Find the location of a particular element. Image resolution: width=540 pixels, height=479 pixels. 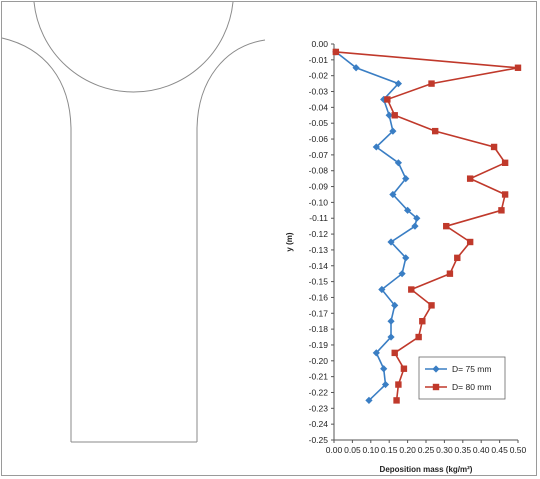

y-axis-label: y (m) is located at coordinates (289, 241).